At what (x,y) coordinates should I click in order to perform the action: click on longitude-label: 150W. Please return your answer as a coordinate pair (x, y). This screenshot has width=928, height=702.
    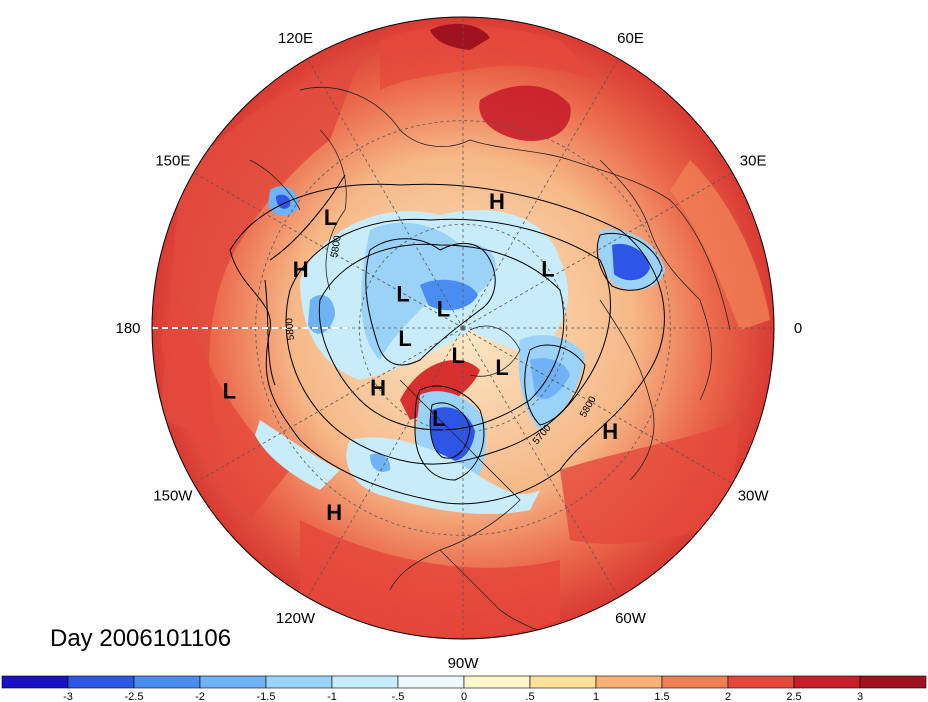
    Looking at the image, I should click on (173, 496).